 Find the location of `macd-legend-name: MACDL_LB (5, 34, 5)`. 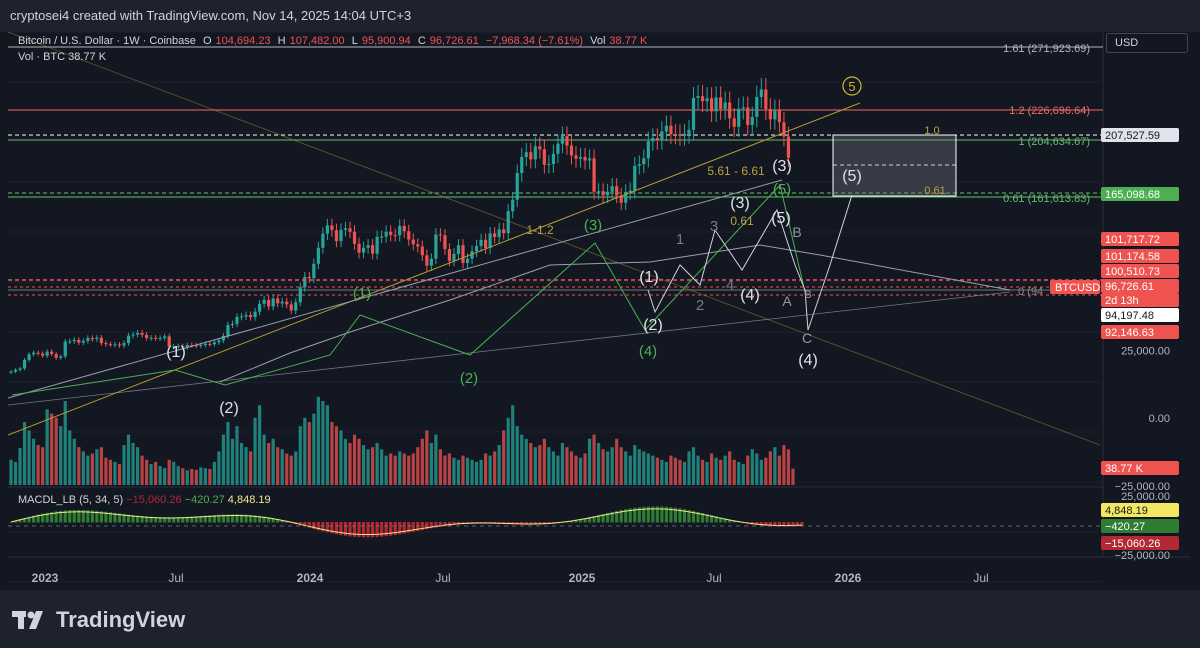

macd-legend-name: MACDL_LB (5, 34, 5) is located at coordinates (71, 500).